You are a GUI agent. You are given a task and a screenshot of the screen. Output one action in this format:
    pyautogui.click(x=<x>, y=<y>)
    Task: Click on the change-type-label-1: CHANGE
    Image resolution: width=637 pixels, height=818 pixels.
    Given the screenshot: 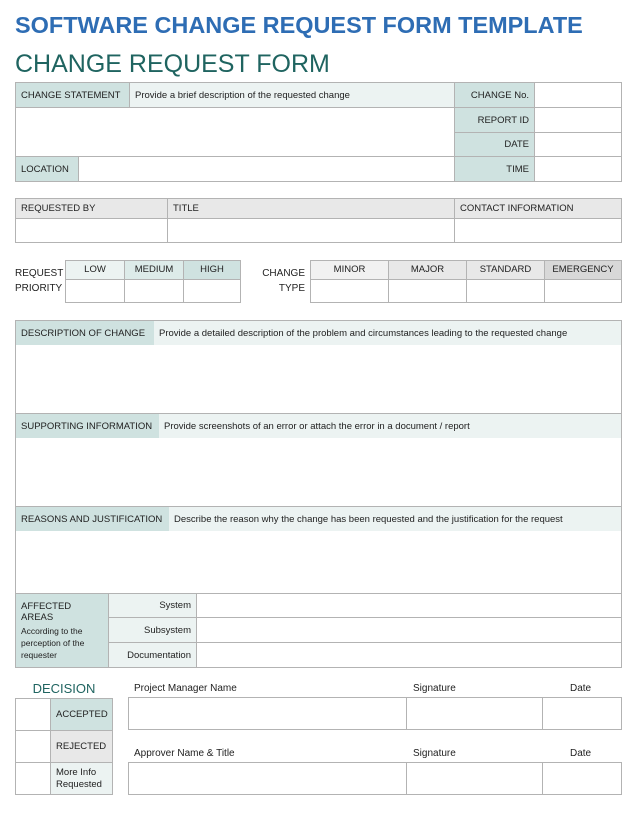 What is the action you would take?
    pyautogui.click(x=283, y=273)
    